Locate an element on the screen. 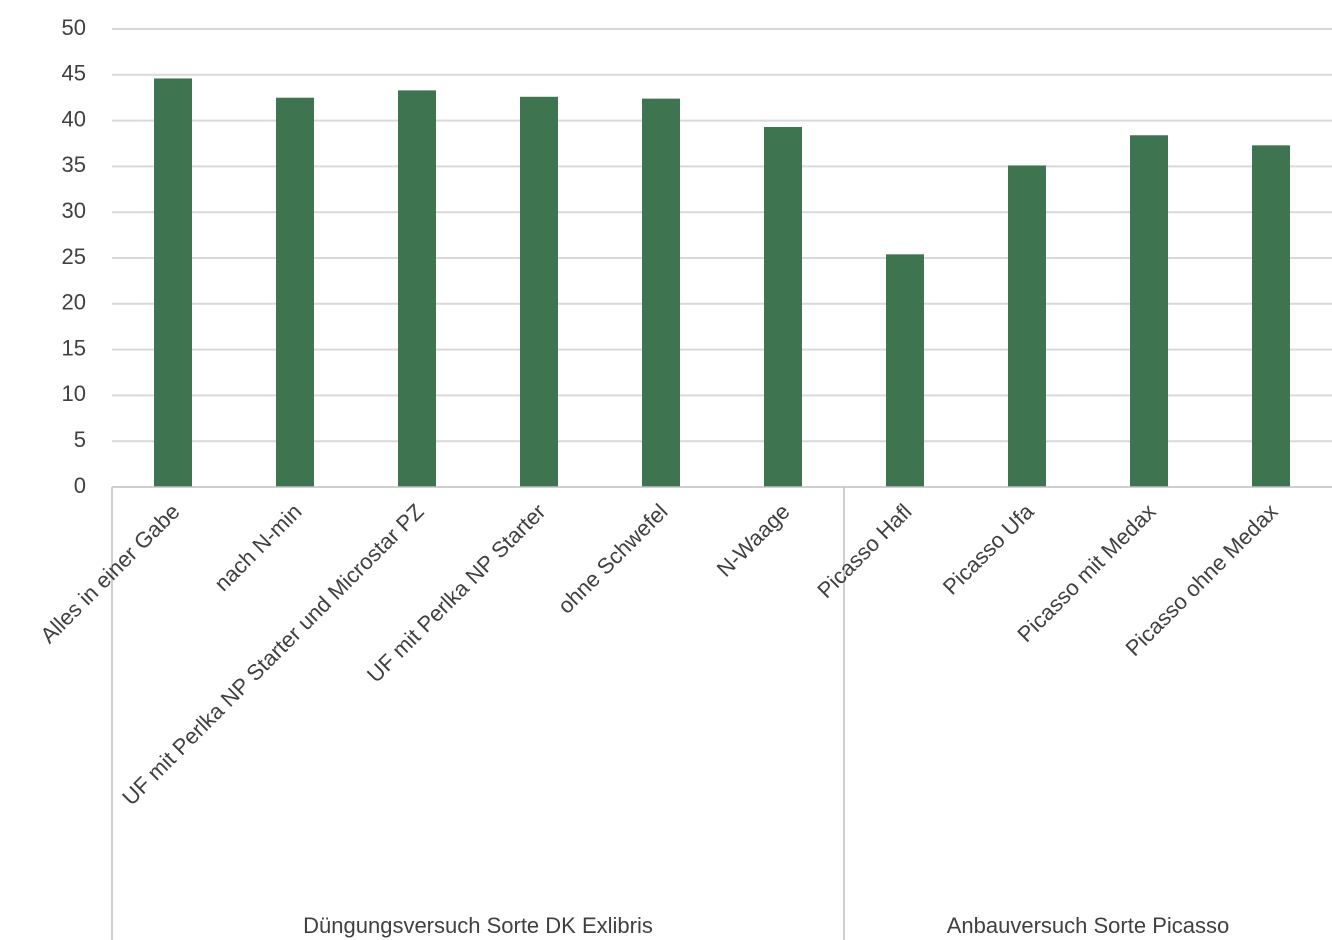 The image size is (1332, 940). category-label: Picasso Hafl is located at coordinates (864, 551).